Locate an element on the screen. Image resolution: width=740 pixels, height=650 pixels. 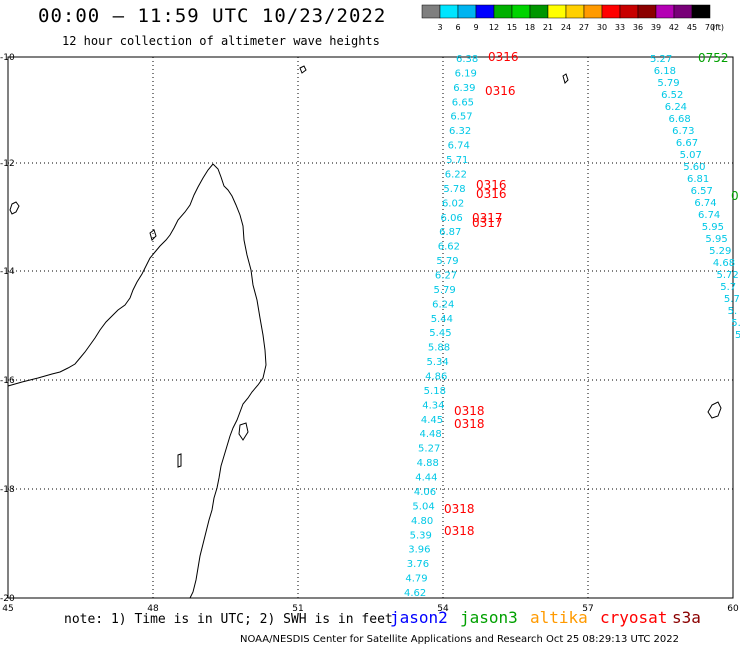
wave-height-label: 4.80 is located at coordinates (422, 521).